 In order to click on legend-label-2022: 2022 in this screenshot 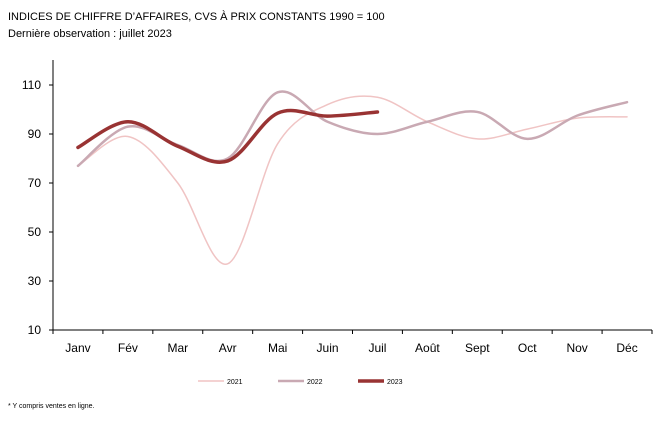, I will do `click(315, 382)`.